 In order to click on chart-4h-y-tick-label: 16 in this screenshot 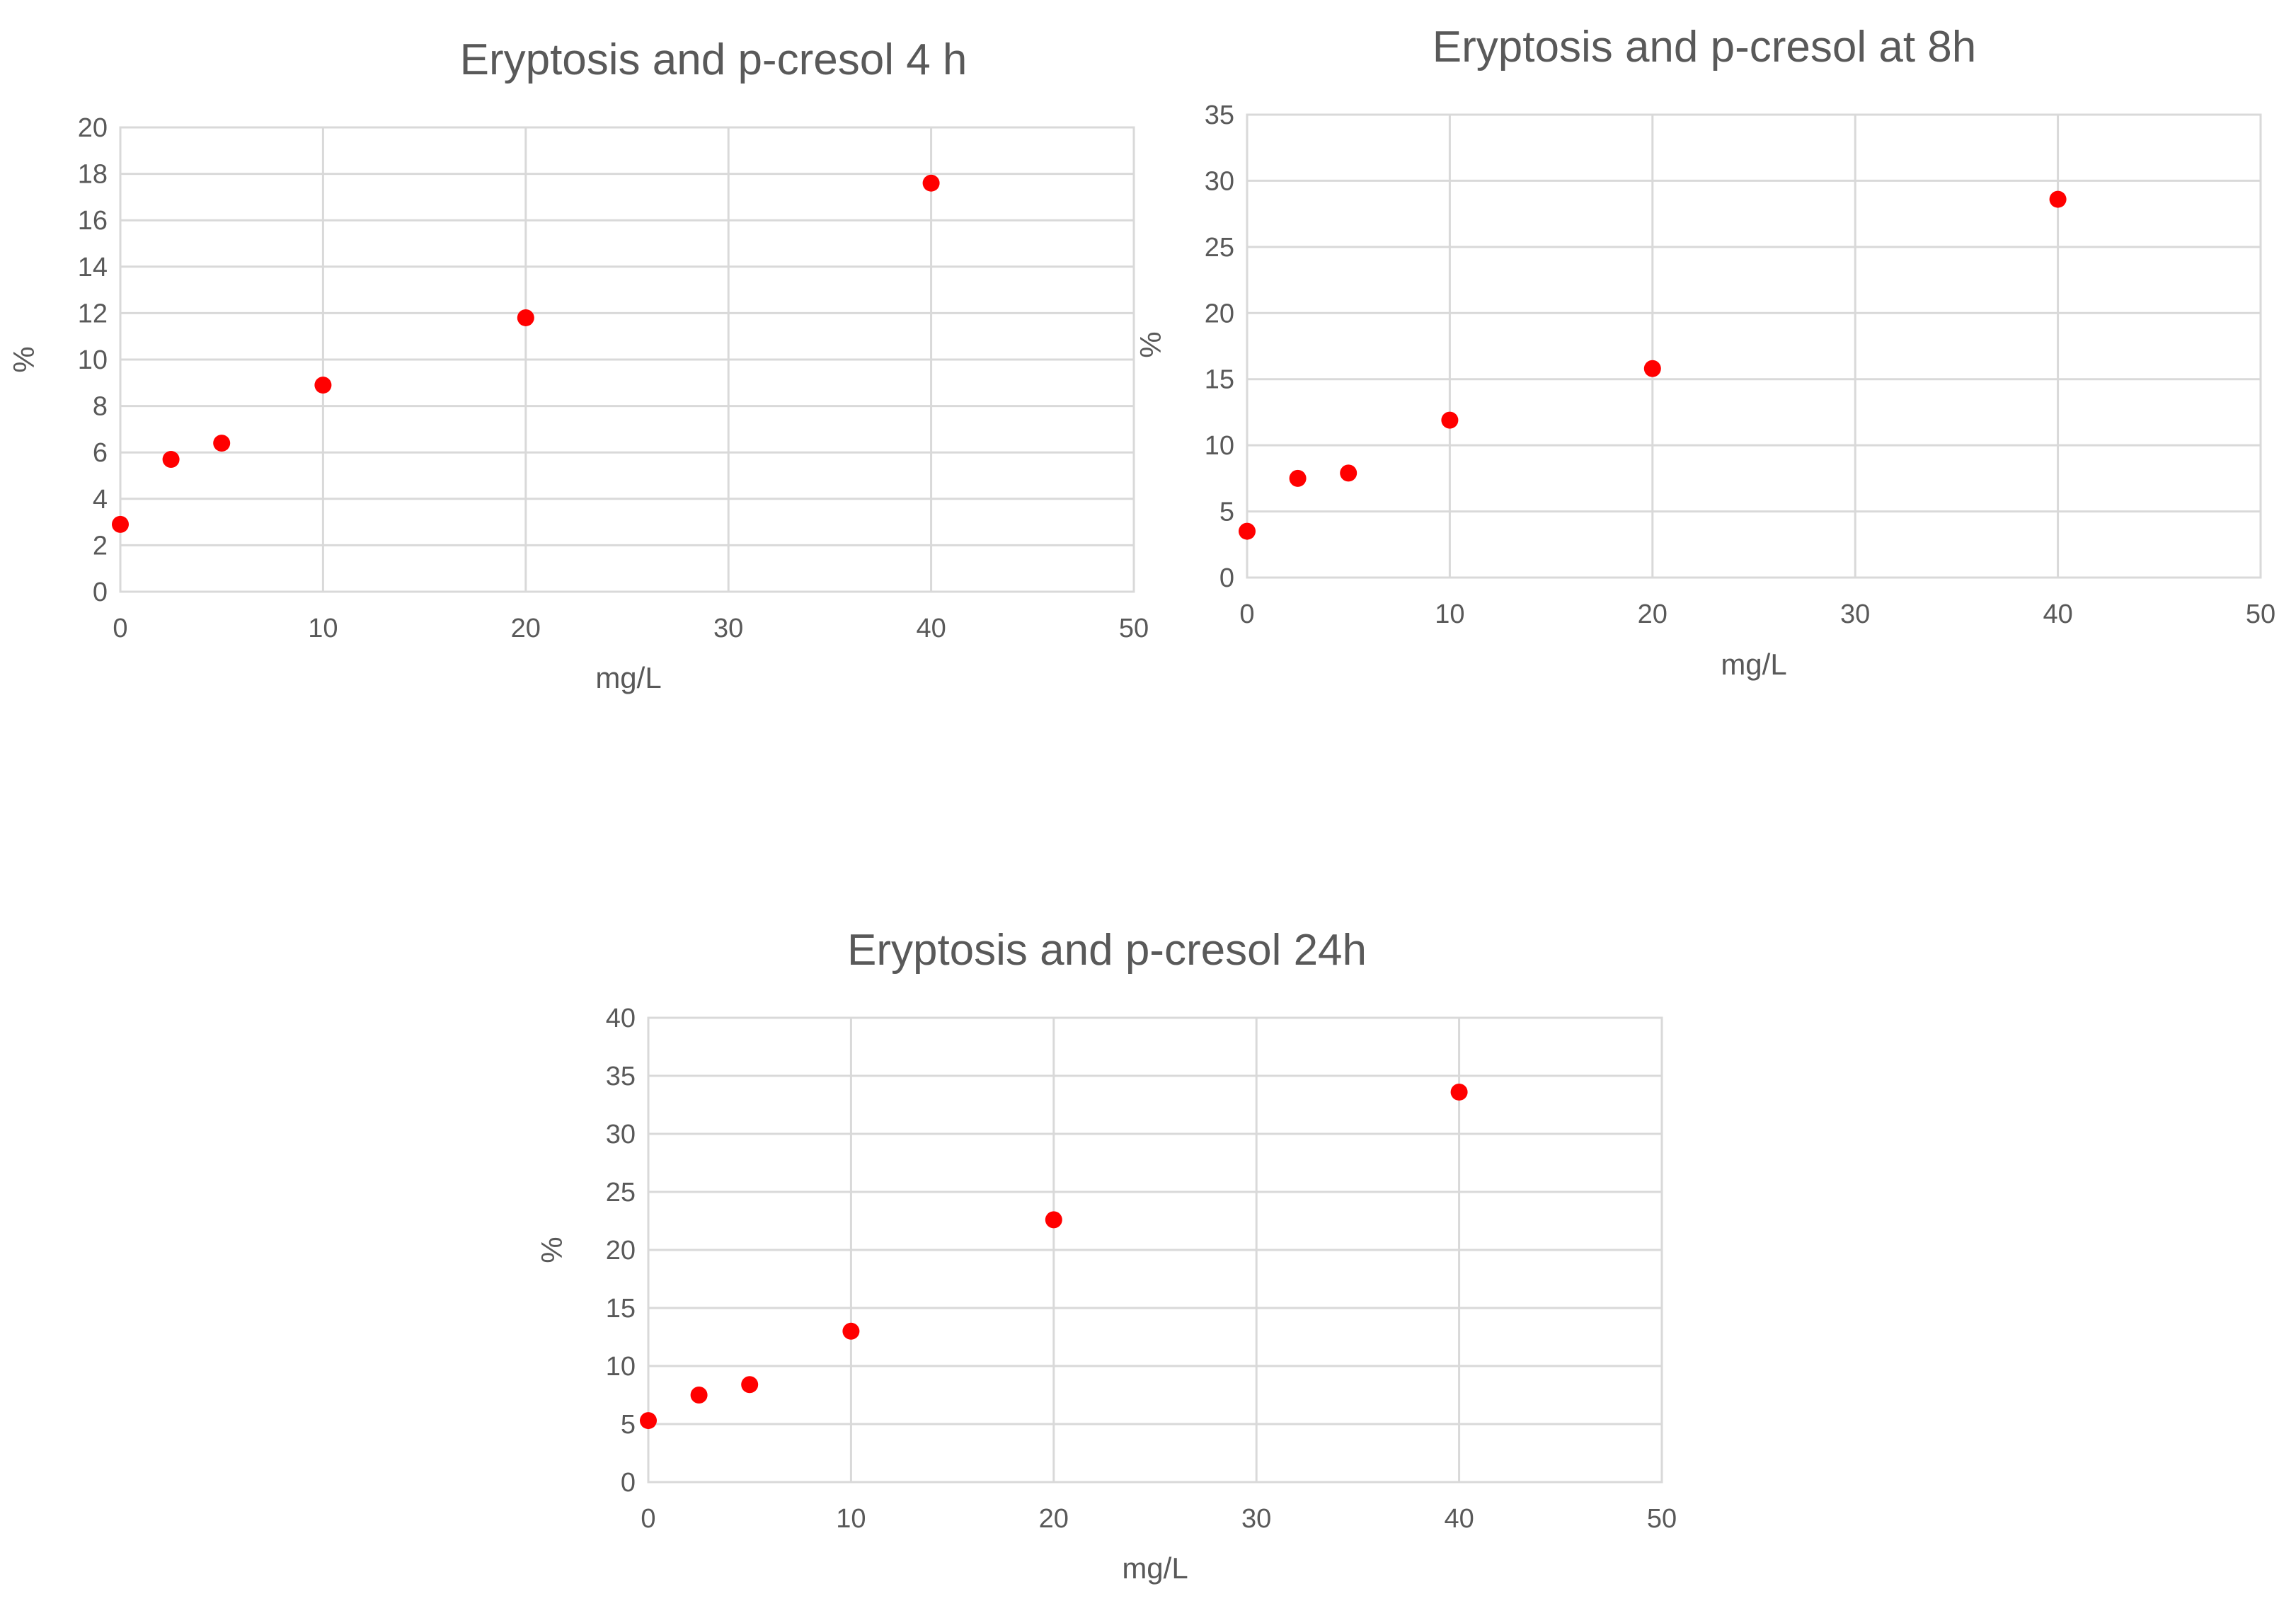, I will do `click(93, 221)`.